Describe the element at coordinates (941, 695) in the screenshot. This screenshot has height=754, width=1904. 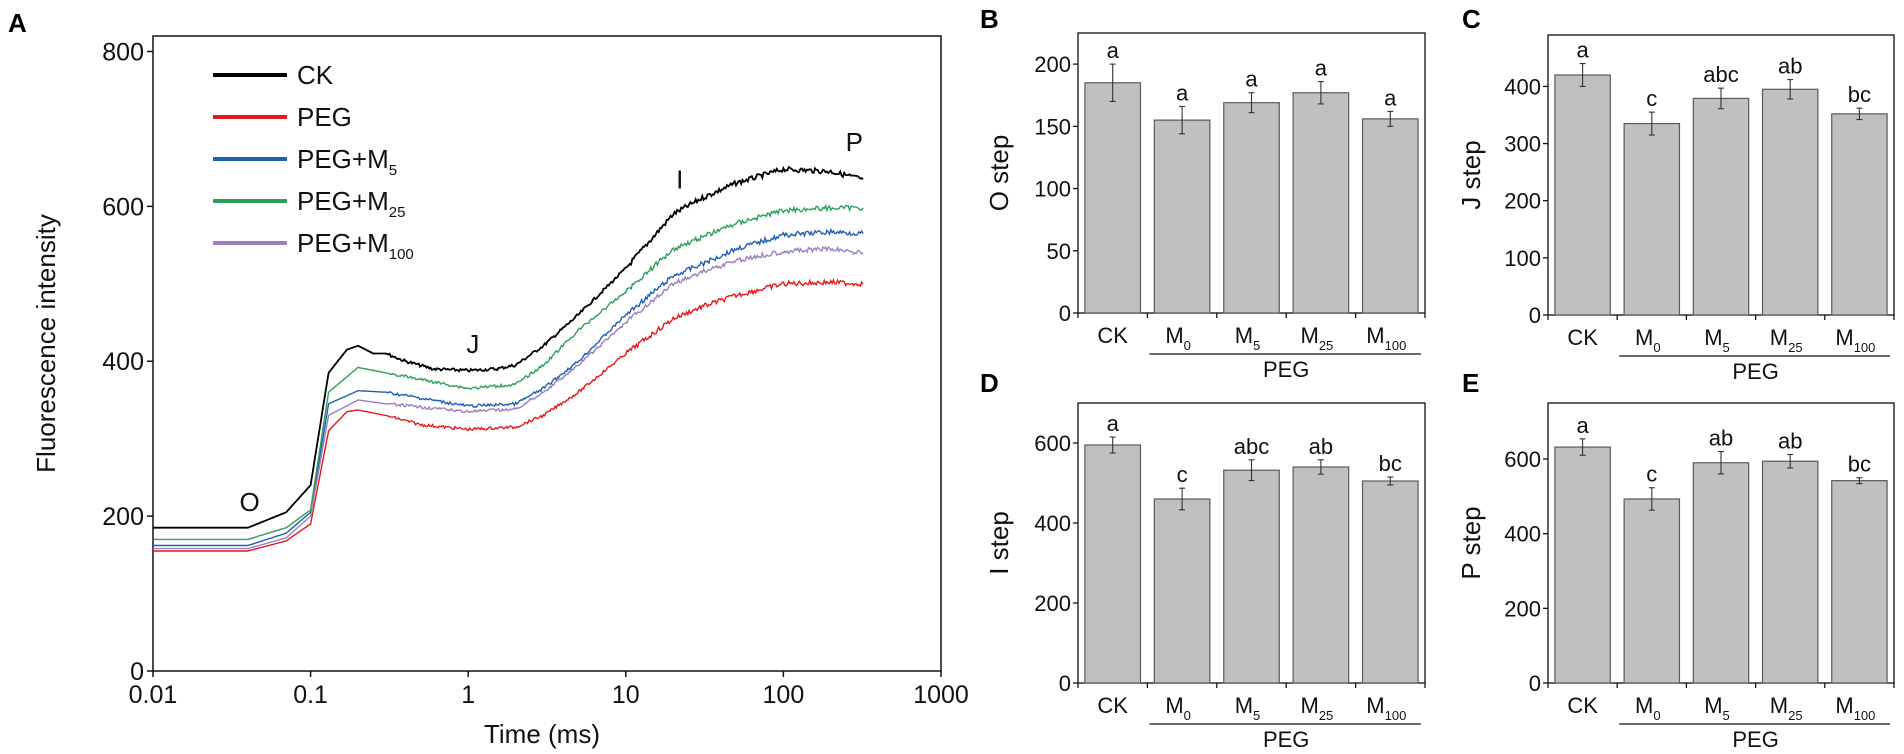
I see `x-tick-label: 1000` at that location.